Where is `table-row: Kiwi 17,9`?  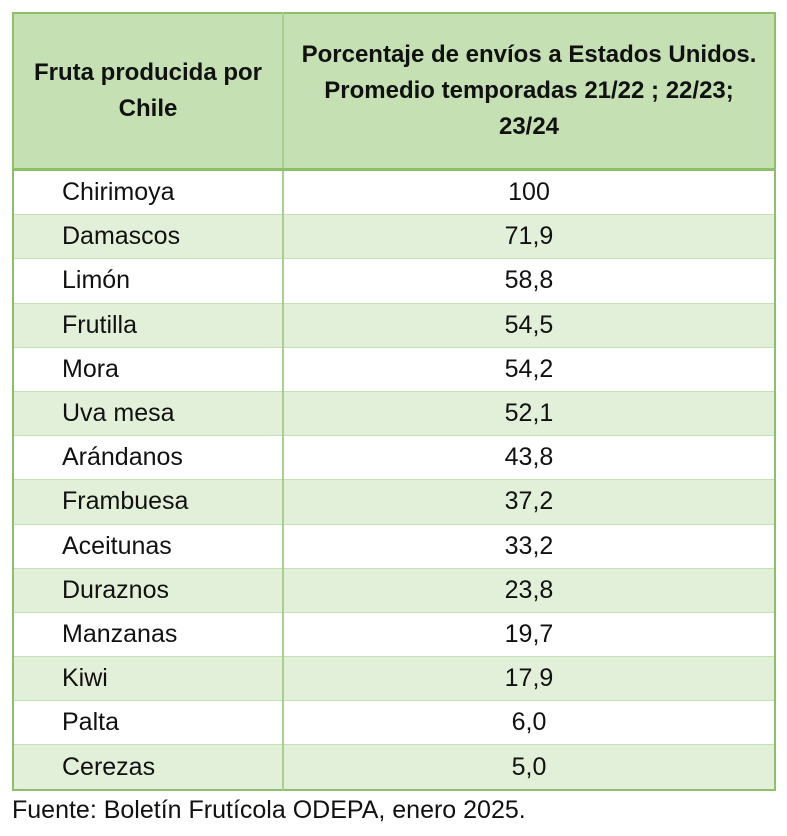
table-row: Kiwi 17,9 is located at coordinates (394, 678).